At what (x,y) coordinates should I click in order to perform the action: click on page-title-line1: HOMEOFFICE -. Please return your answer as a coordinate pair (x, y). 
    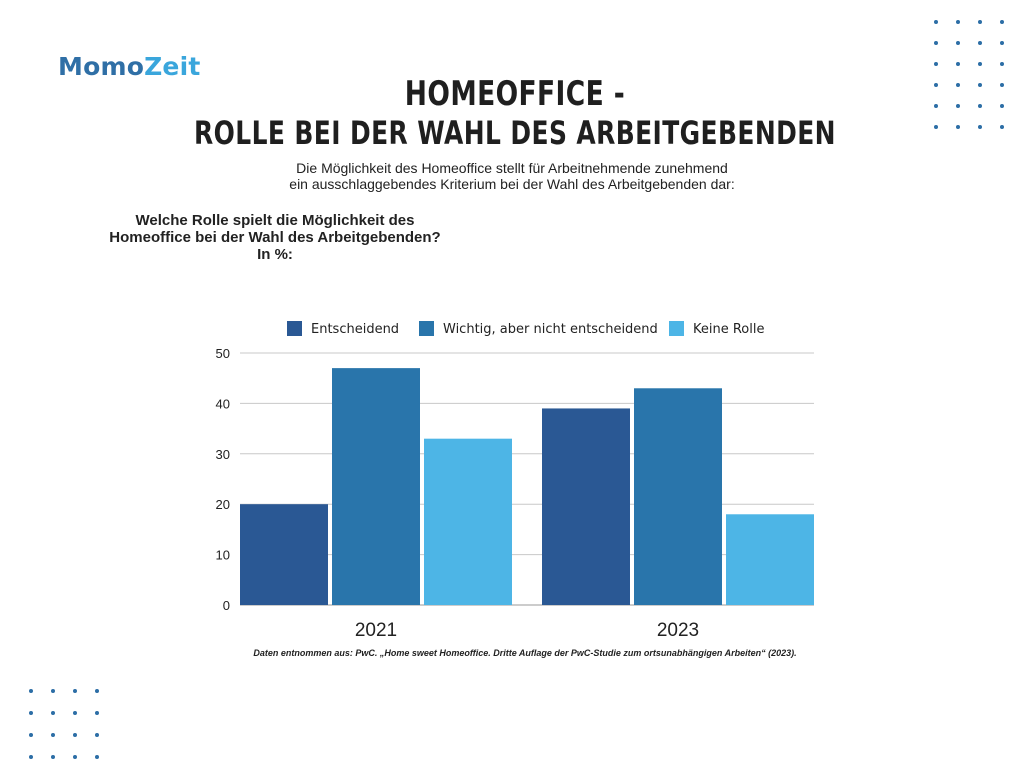
    Looking at the image, I should click on (515, 94).